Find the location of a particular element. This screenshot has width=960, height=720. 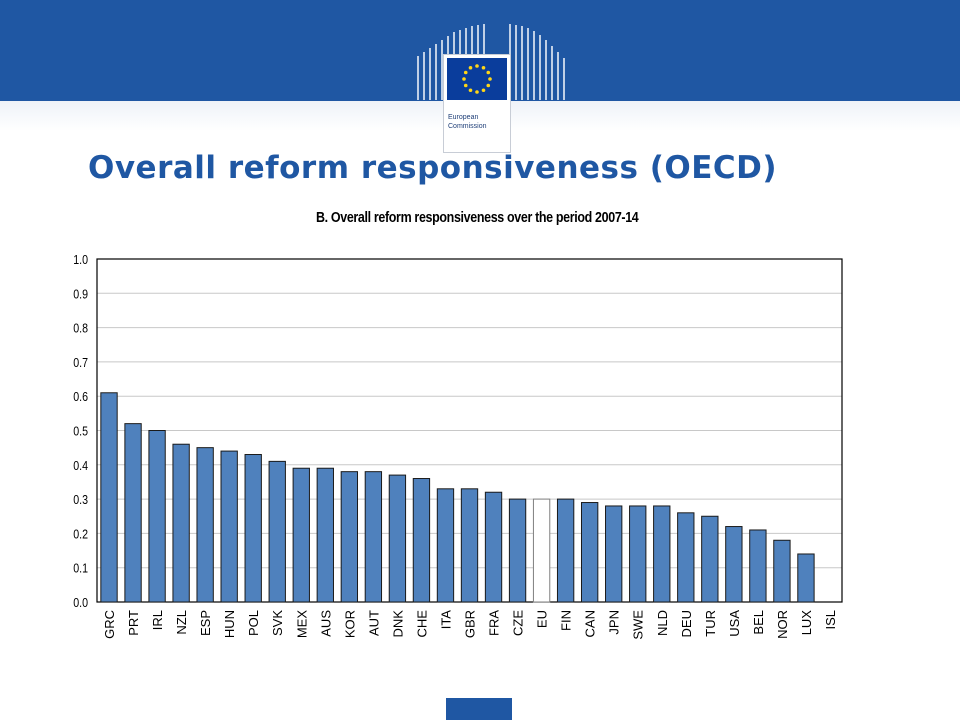

bar-cze is located at coordinates (517, 550).